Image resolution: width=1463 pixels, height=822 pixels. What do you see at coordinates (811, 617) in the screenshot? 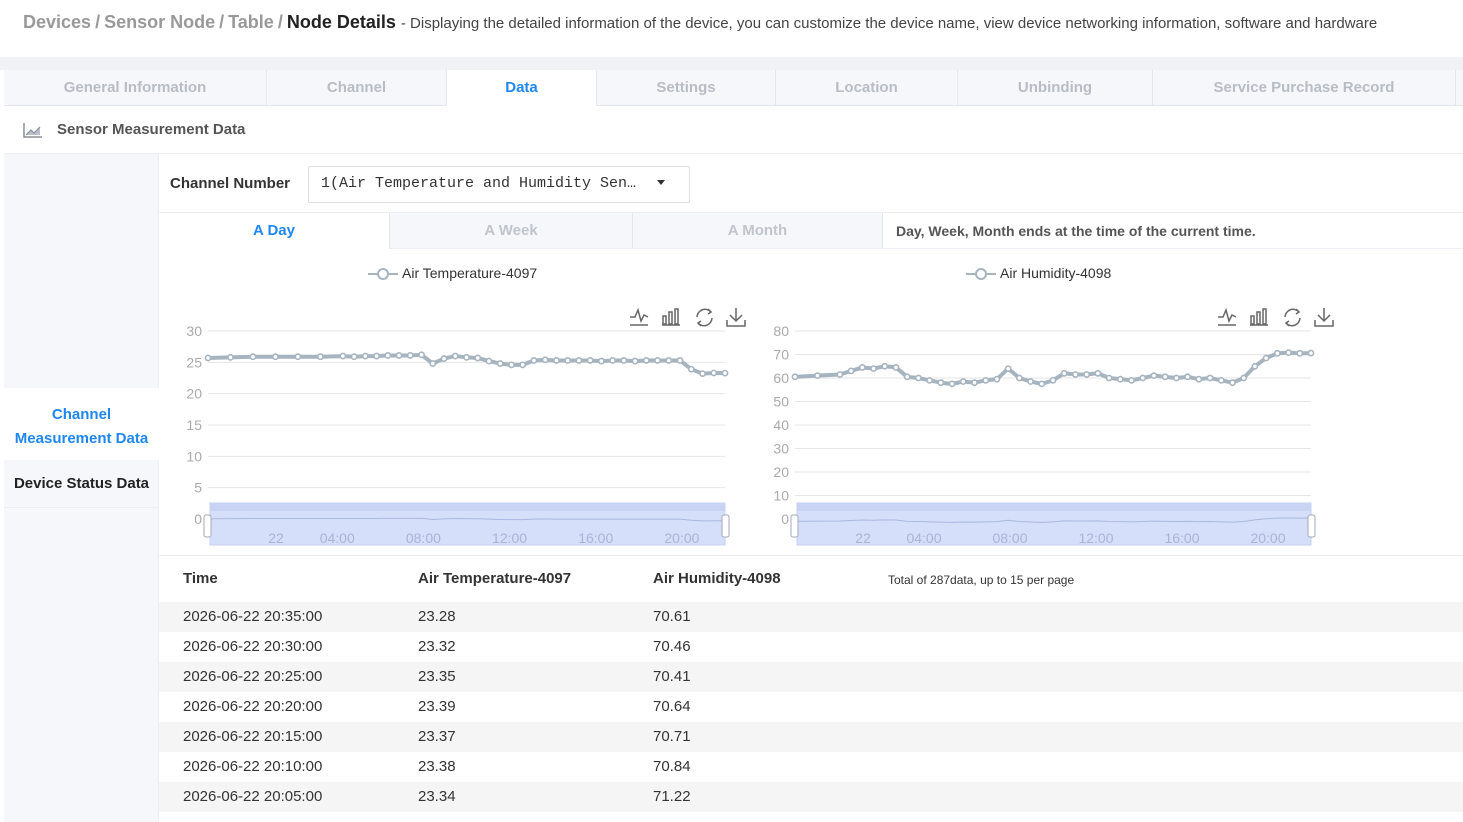
I see `table-row: 2026-06-22 20:35:00 23.28 70.61` at bounding box center [811, 617].